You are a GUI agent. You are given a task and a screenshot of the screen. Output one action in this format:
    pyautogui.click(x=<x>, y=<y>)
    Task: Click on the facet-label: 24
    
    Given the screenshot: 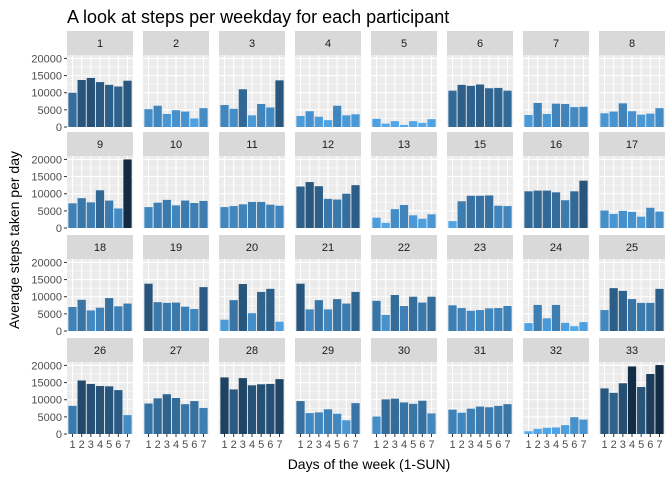 What is the action you would take?
    pyautogui.click(x=556, y=248)
    